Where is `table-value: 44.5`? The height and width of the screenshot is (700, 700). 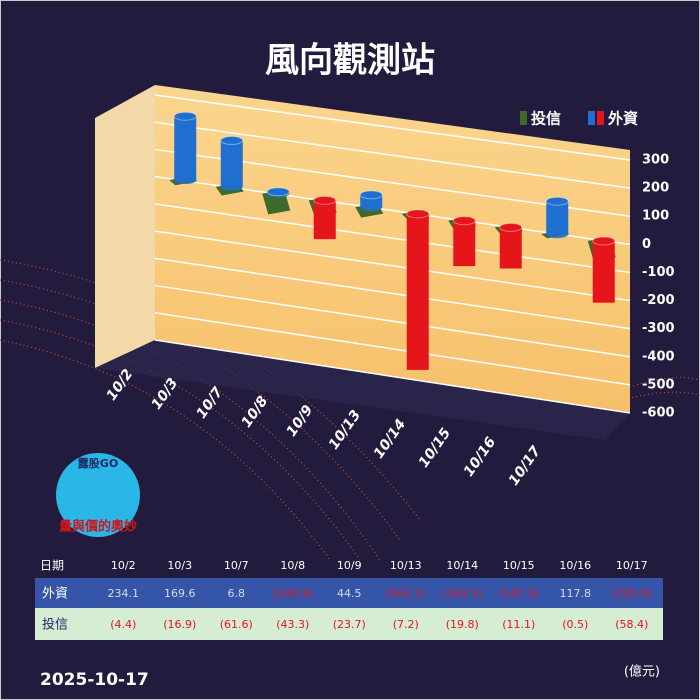
table-value: 44.5 is located at coordinates (349, 593).